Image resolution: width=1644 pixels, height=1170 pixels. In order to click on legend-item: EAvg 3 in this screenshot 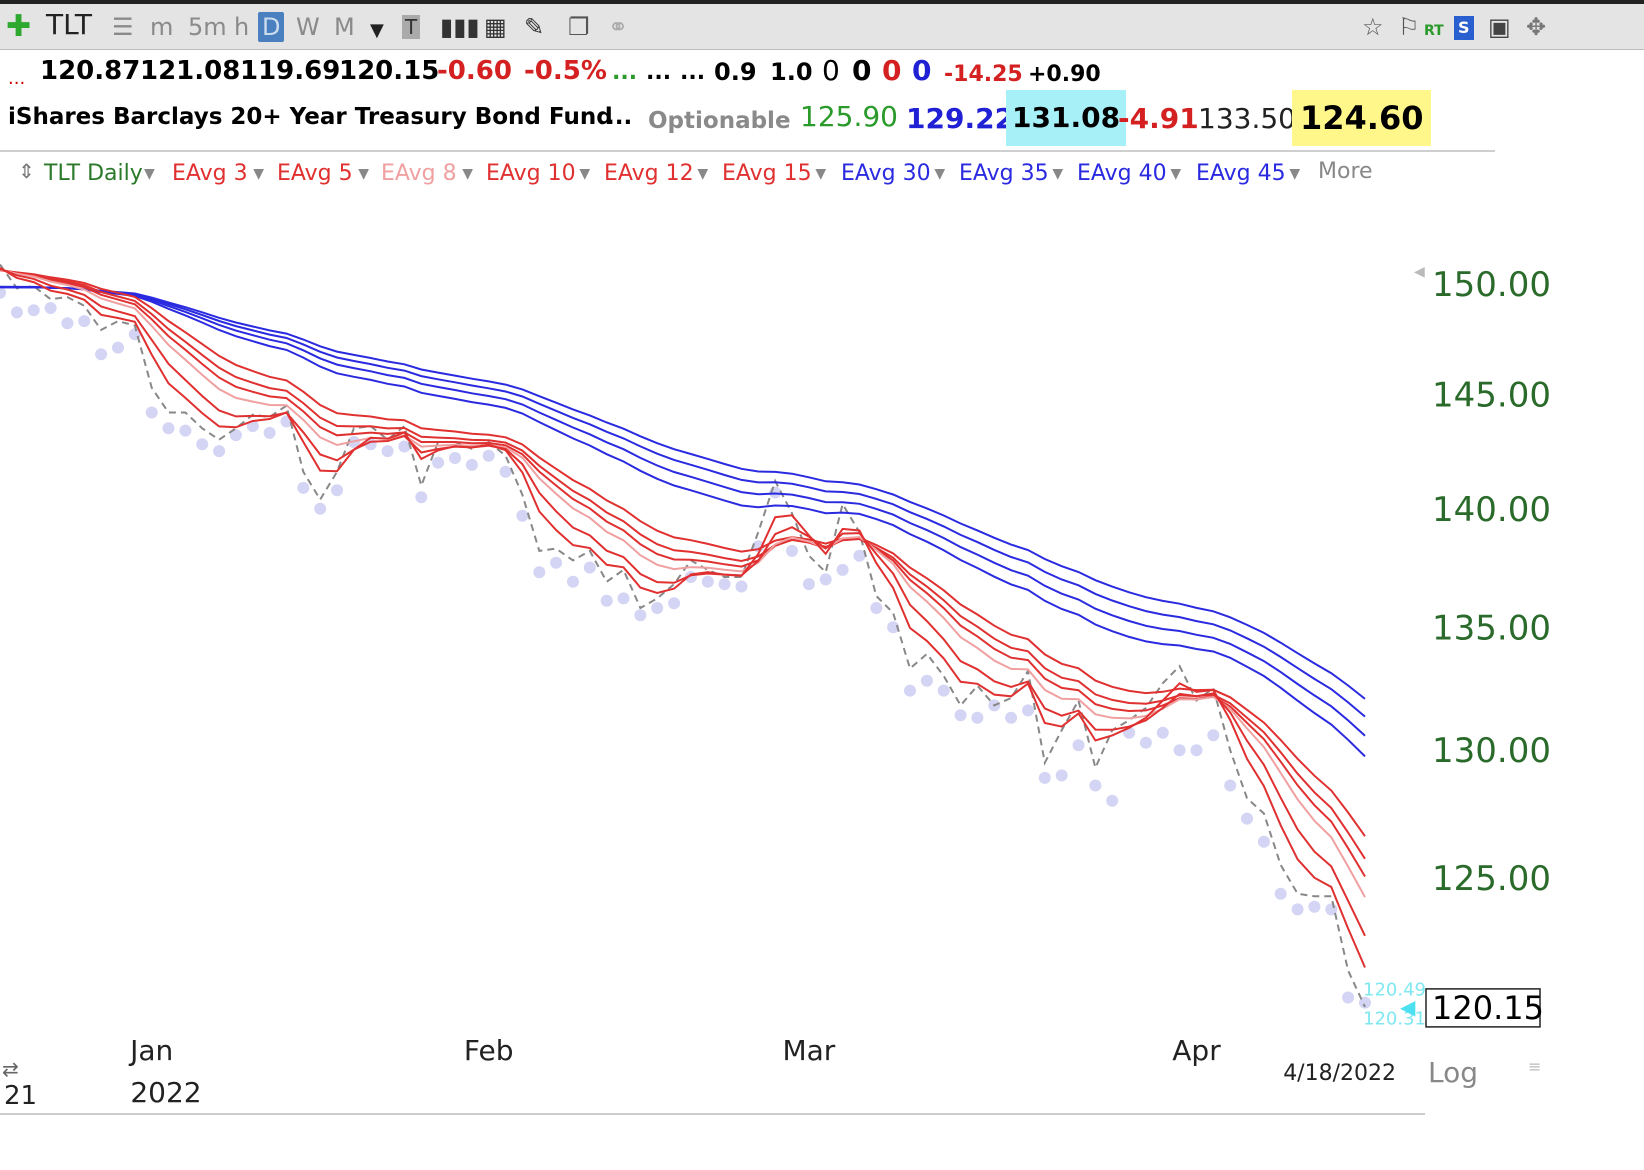, I will do `click(210, 173)`.